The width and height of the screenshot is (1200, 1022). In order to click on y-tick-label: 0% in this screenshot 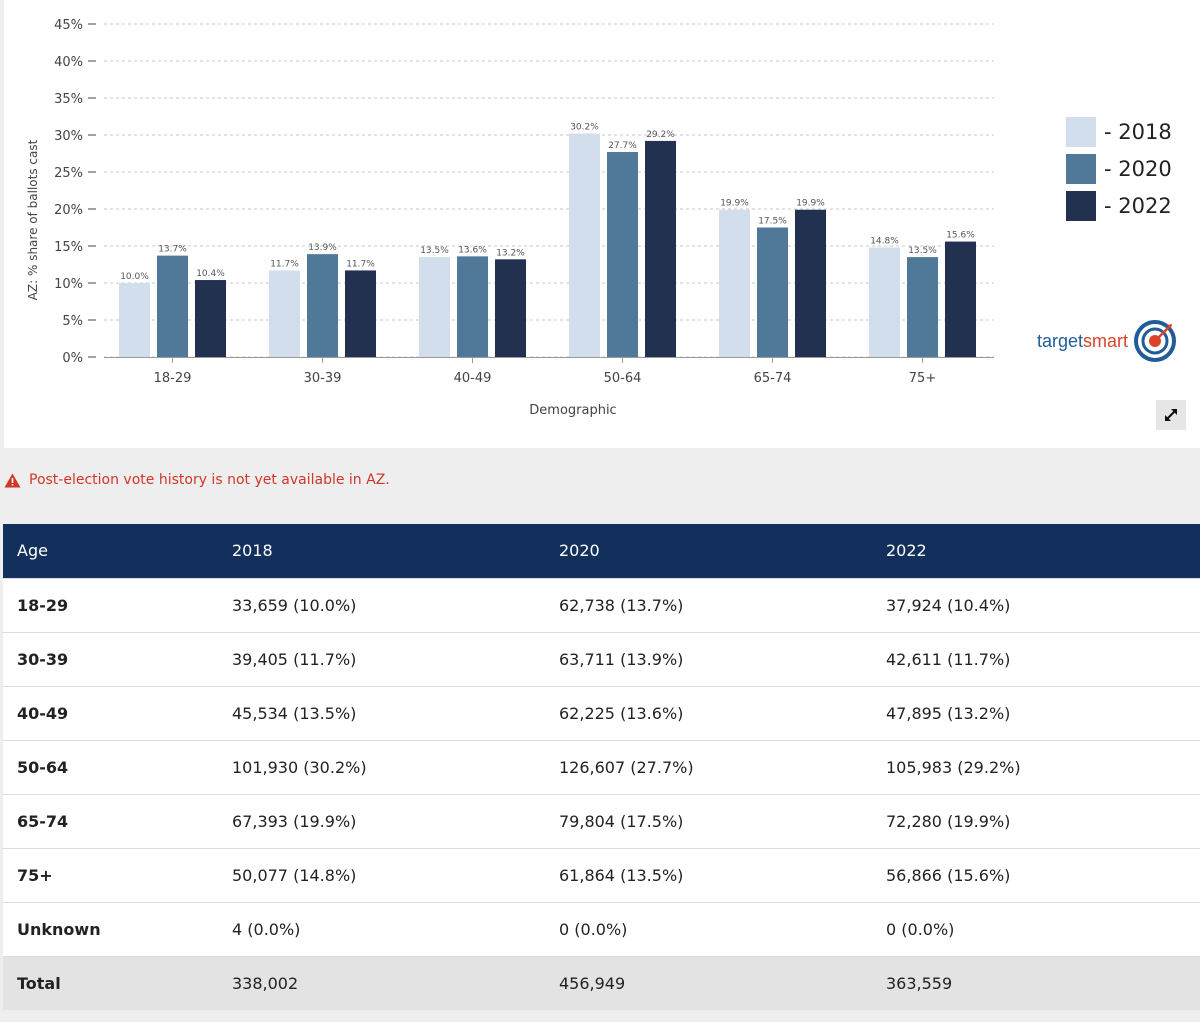, I will do `click(72, 358)`.